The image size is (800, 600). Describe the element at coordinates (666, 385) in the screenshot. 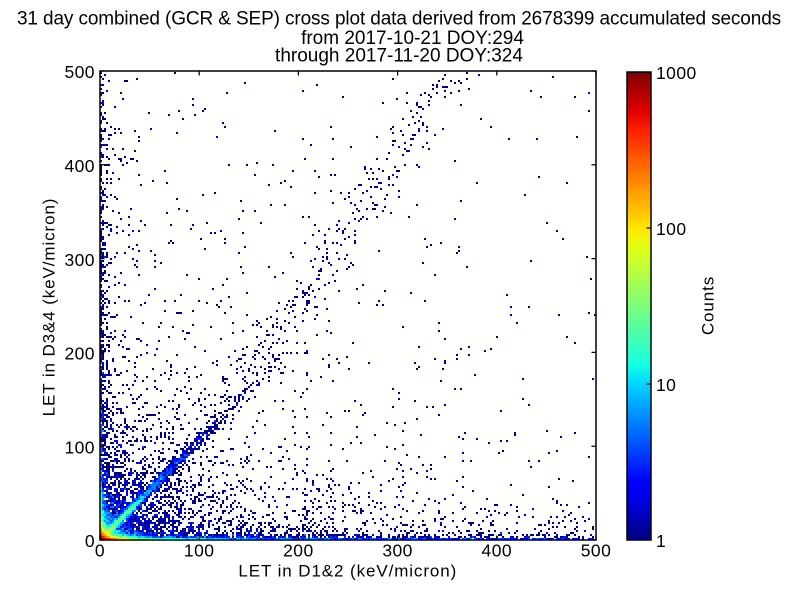

I see `svg-text: 10` at that location.